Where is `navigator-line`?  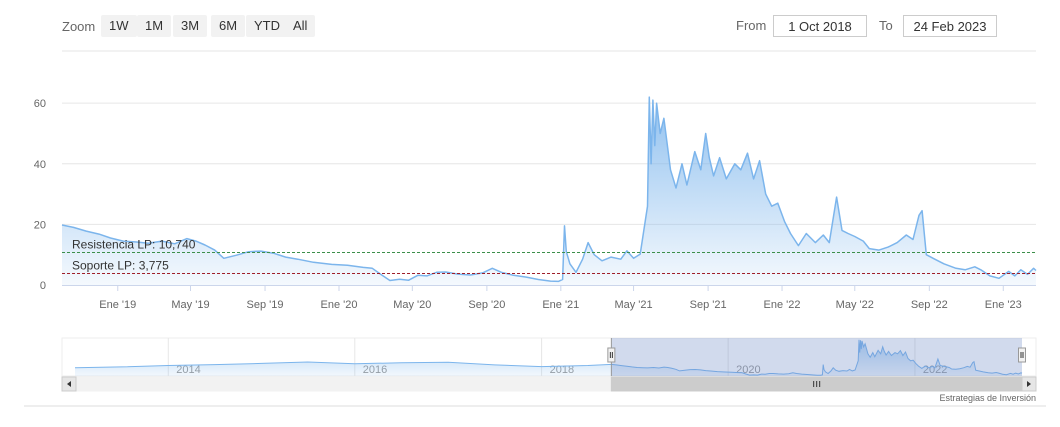 navigator-line is located at coordinates (548, 357).